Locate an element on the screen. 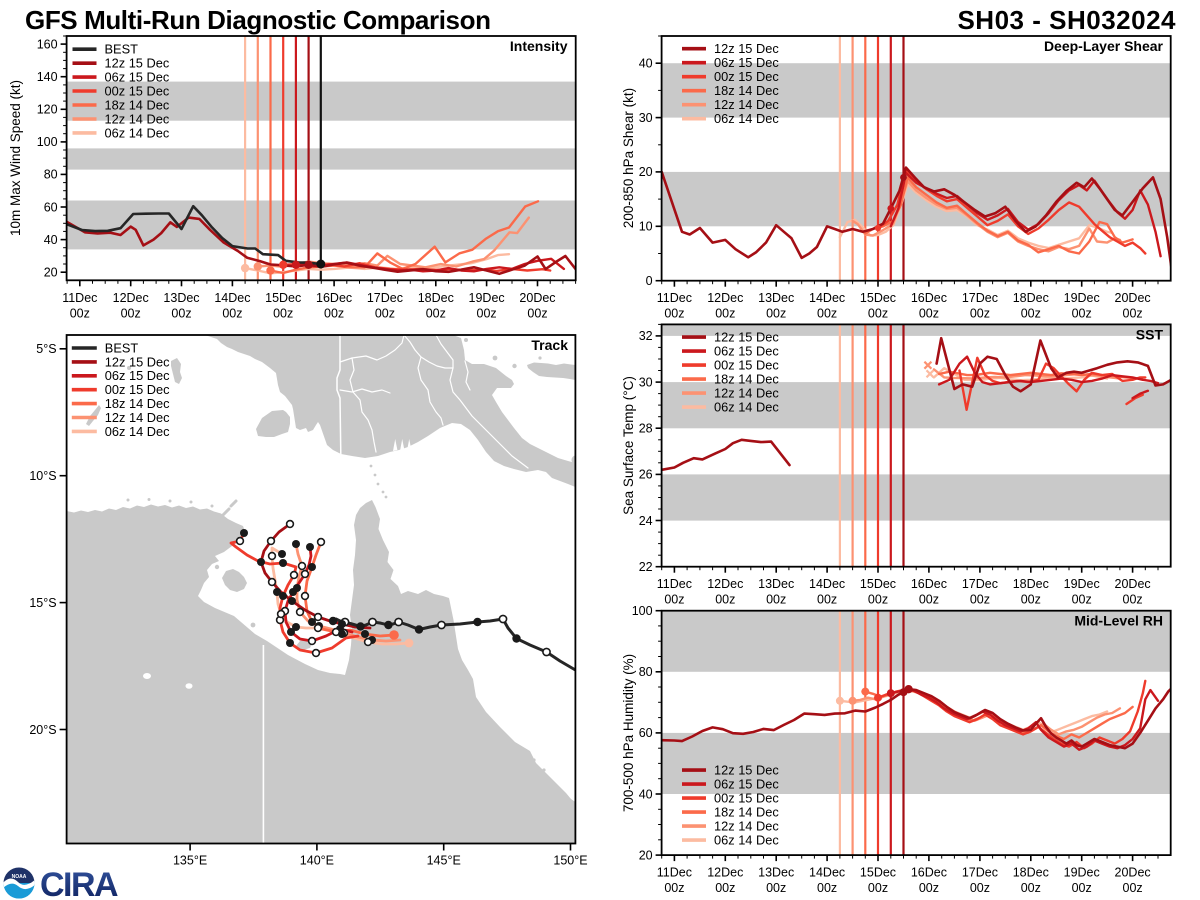 The width and height of the screenshot is (1200, 900). svg-text: Intensity is located at coordinates (539, 46).